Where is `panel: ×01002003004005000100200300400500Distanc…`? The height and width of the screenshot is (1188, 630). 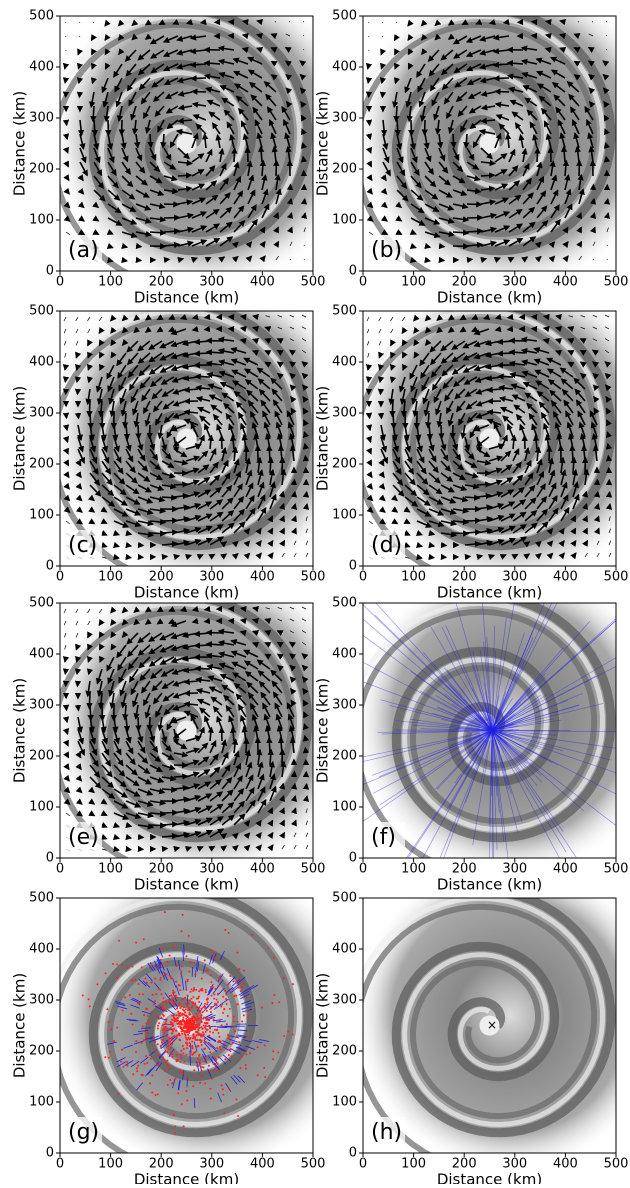
panel: ×01002003004005000100200300400500Distanc… is located at coordinates (472, 1020).